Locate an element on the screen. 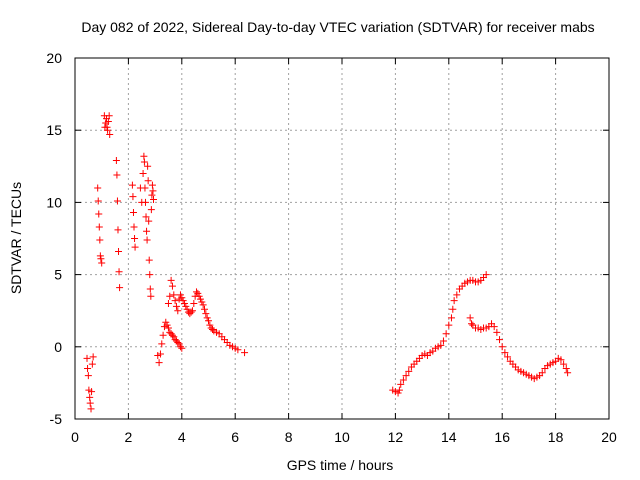 This screenshot has width=640, height=480. y-tick-label: 20 is located at coordinates (54, 58).